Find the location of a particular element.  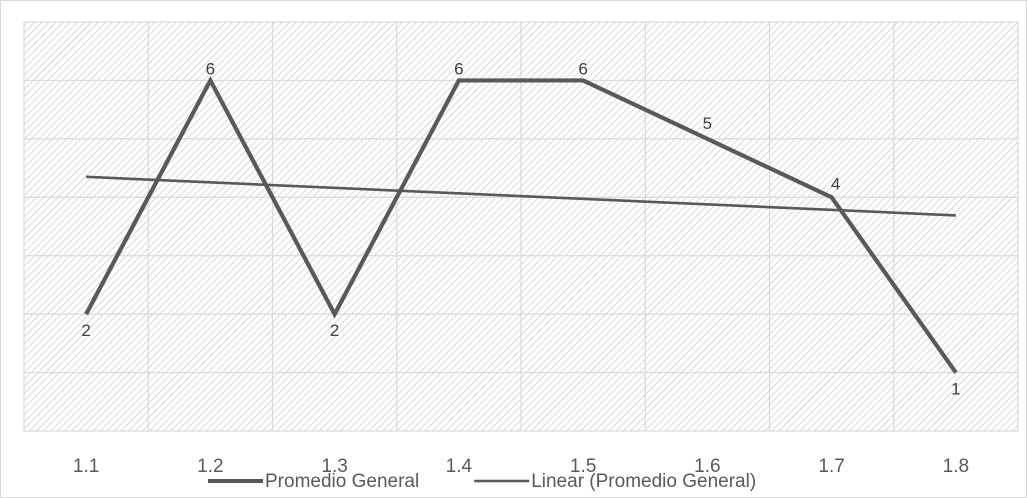

legend-label-promedio-general: Promedio General is located at coordinates (342, 481).